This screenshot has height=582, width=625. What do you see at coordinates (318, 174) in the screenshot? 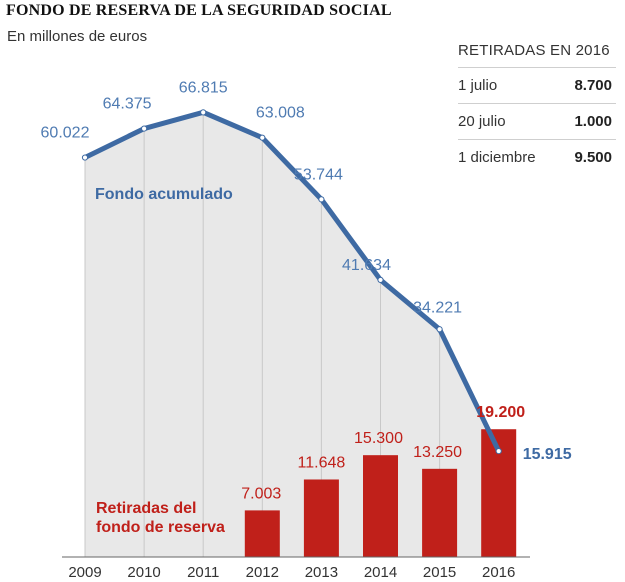
I see `line-data-label: 53.744` at bounding box center [318, 174].